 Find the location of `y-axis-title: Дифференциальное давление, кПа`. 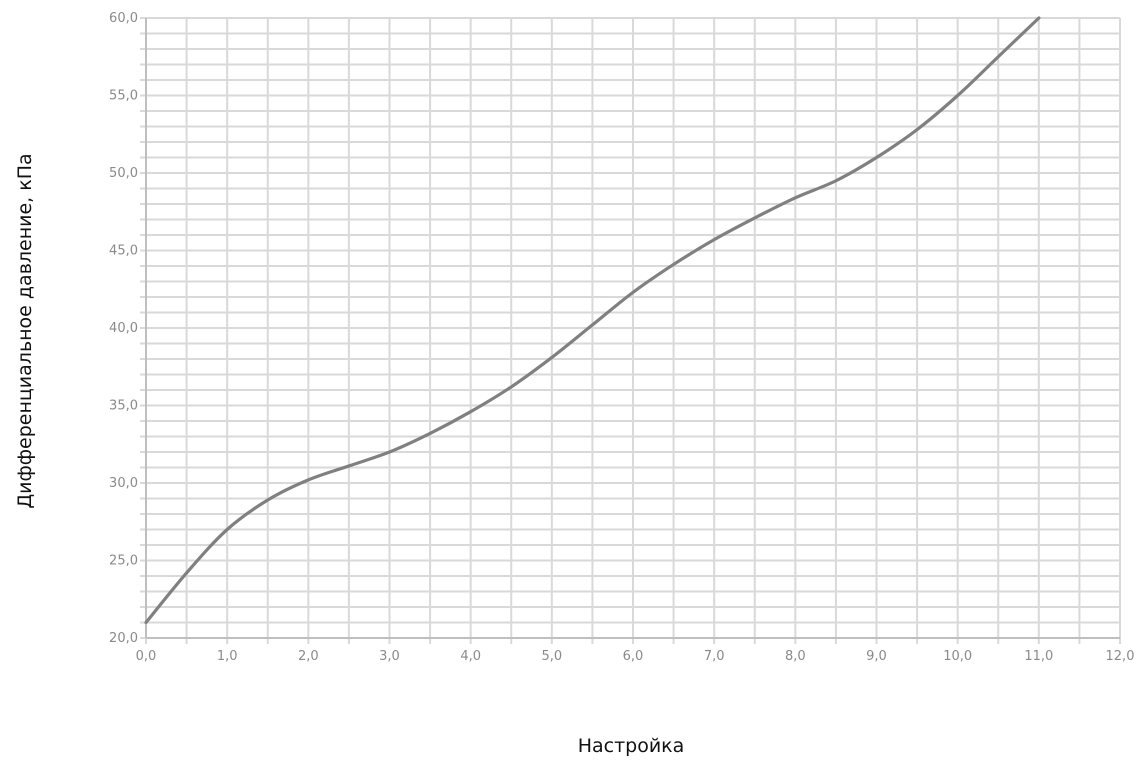

y-axis-title: Дифференциальное давление, кПа is located at coordinates (25, 330).